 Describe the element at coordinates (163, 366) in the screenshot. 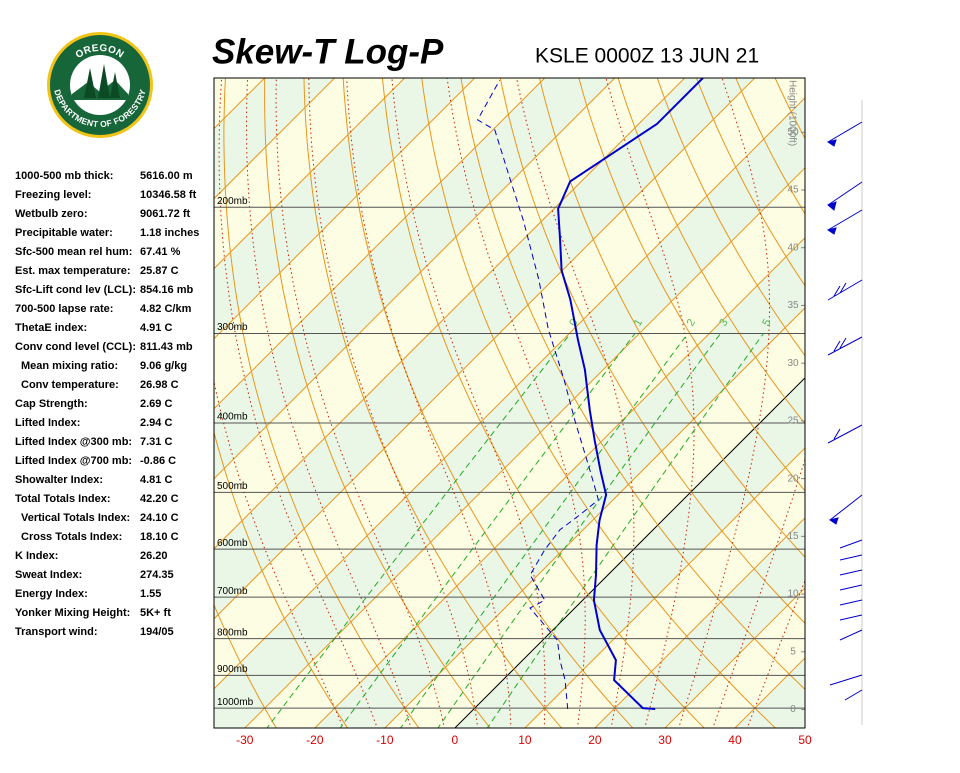

I see `index-value: 9.06 g/kg` at that location.